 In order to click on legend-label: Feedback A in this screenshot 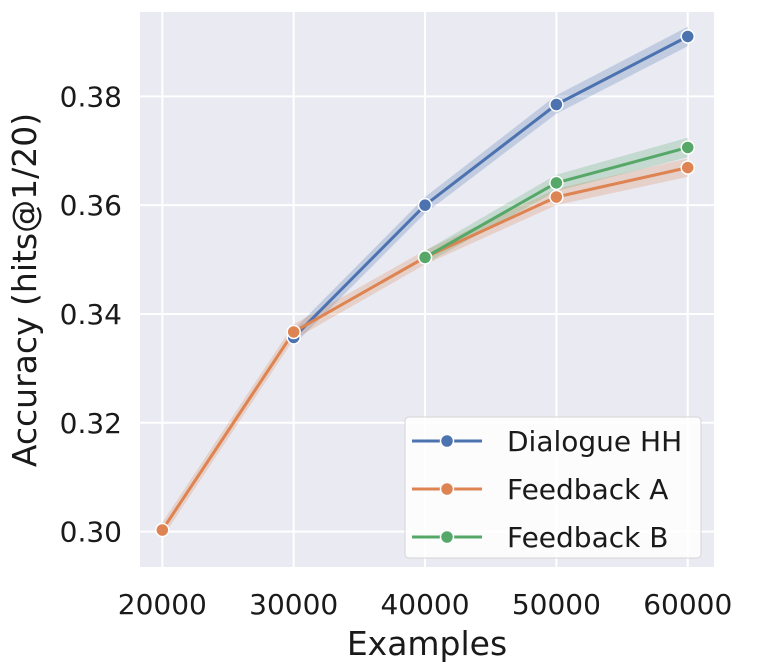, I will do `click(587, 489)`.